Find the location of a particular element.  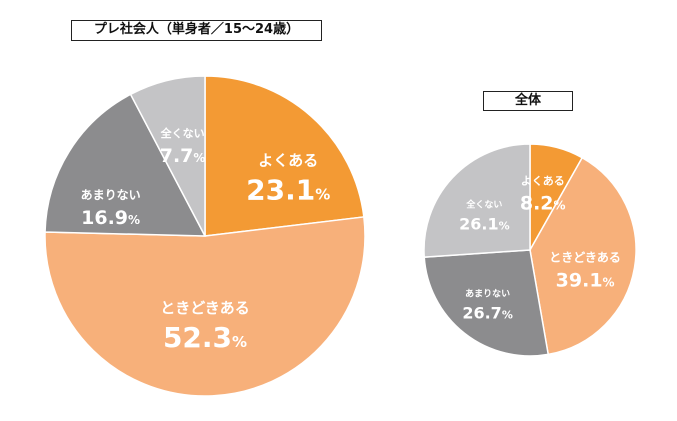

chart-1-slice-2-value: 52.3% is located at coordinates (205, 337).